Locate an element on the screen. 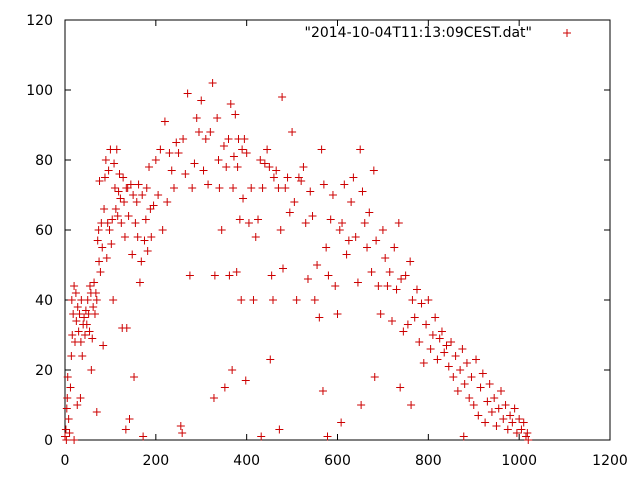 This screenshot has width=640, height=480. x-tick-label: 600 is located at coordinates (337, 461).